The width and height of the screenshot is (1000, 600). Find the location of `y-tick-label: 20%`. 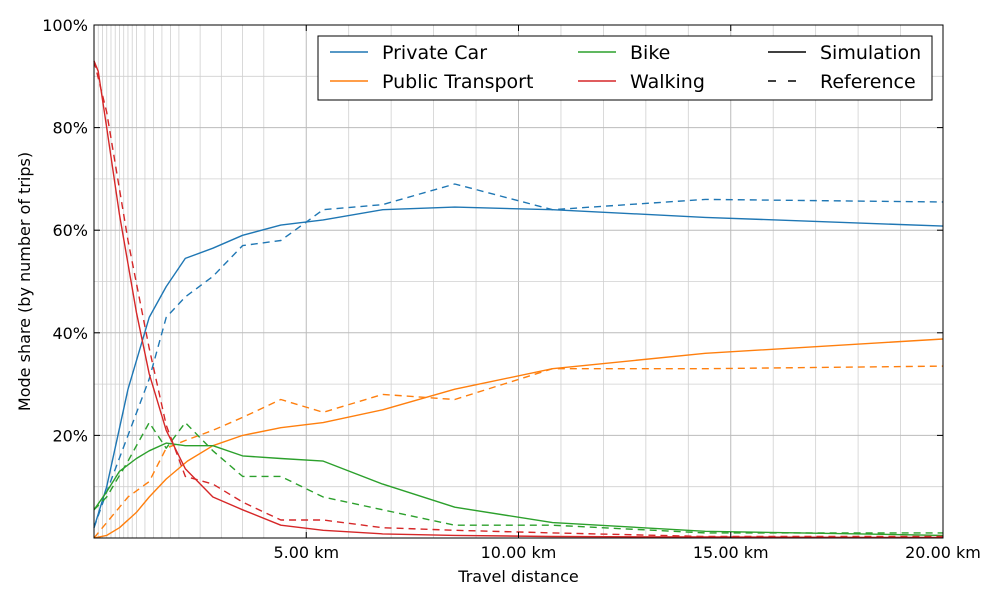

y-tick-label: 20% is located at coordinates (70, 435).